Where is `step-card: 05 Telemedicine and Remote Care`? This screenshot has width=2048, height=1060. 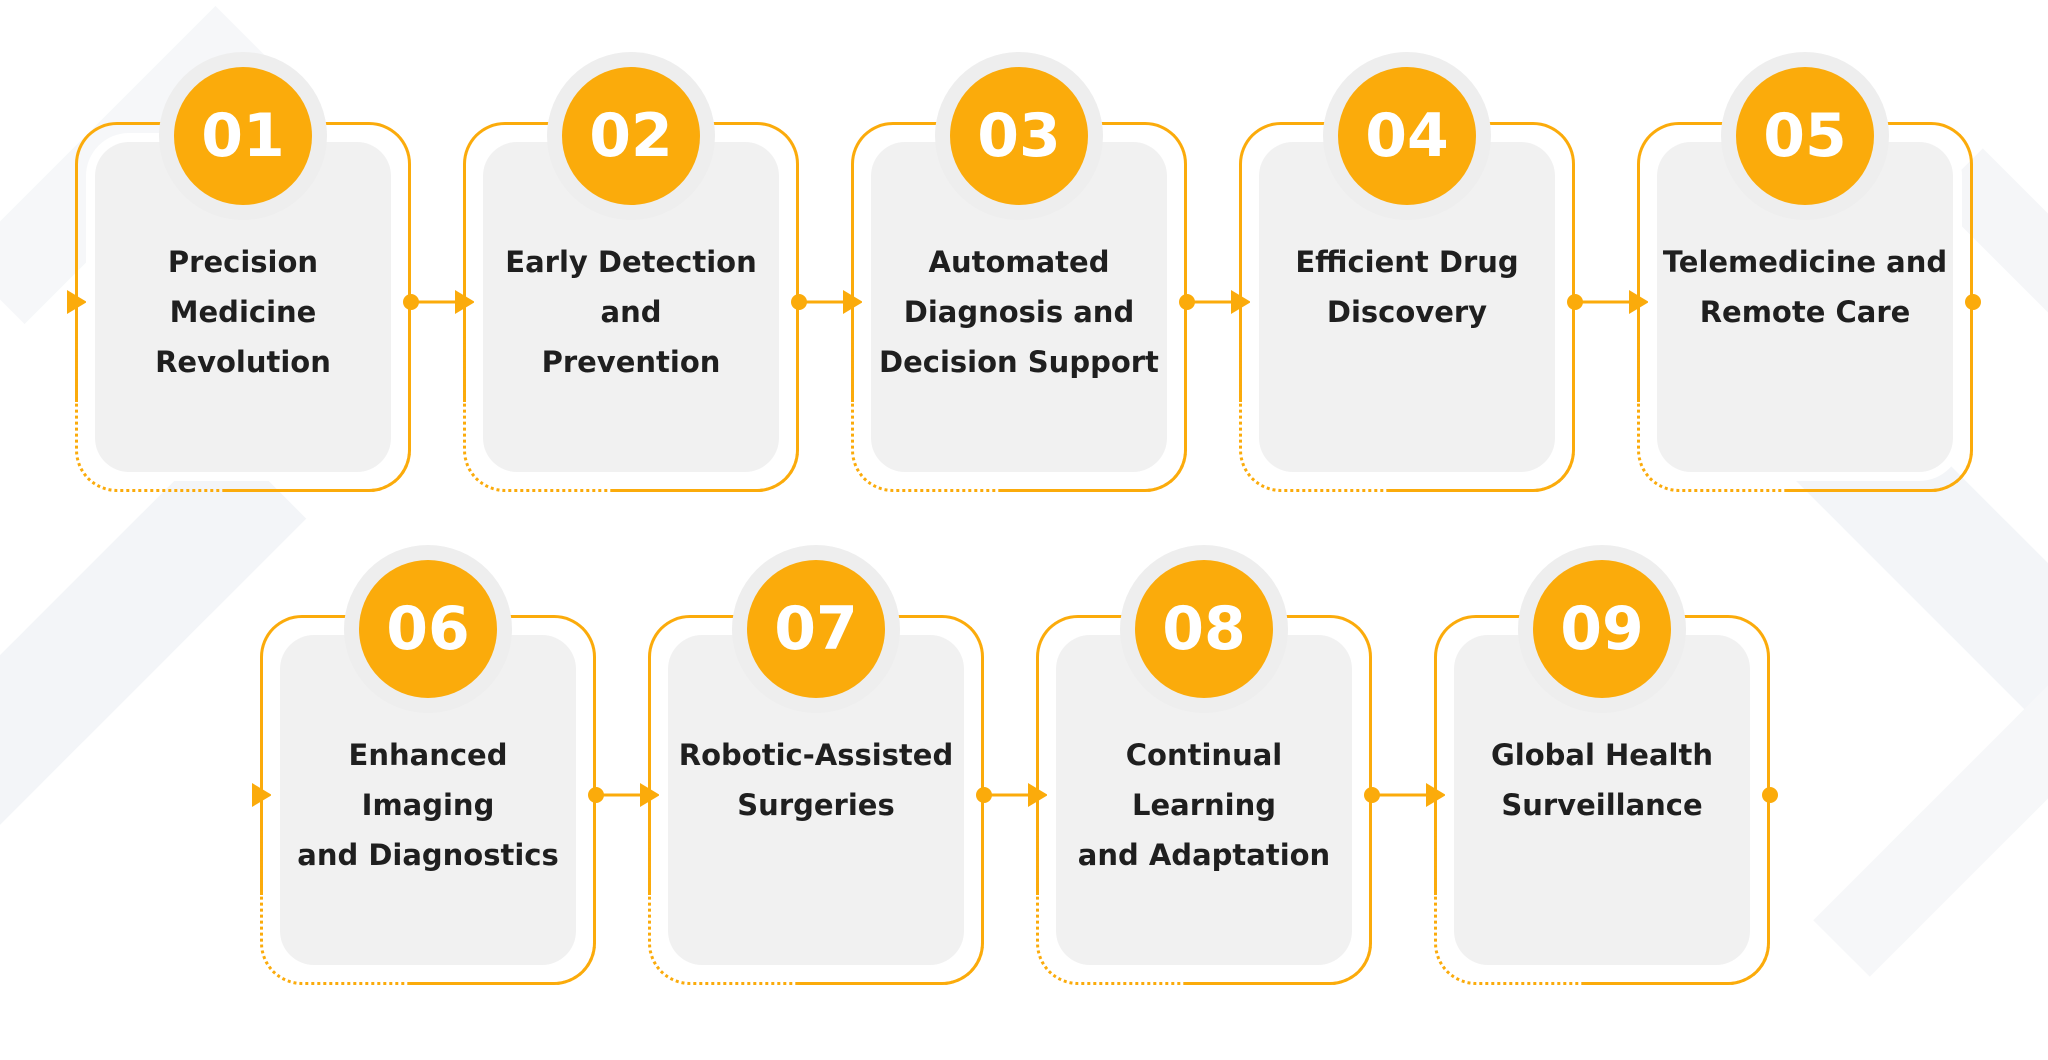 step-card: 05 Telemedicine and Remote Care is located at coordinates (1805, 272).